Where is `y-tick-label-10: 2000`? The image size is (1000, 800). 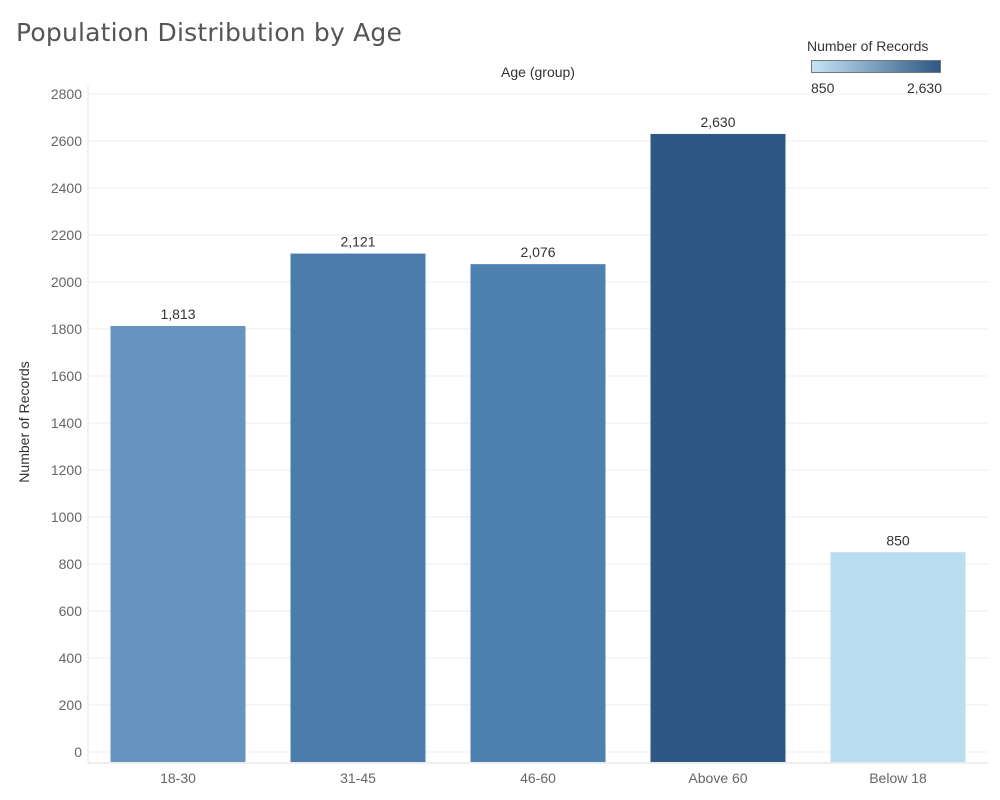 y-tick-label-10: 2000 is located at coordinates (66, 282).